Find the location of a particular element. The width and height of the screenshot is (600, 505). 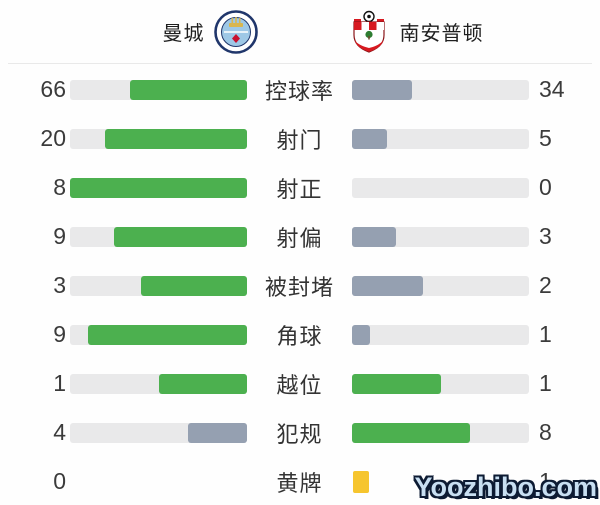

stat-label: 越位 is located at coordinates (299, 385).